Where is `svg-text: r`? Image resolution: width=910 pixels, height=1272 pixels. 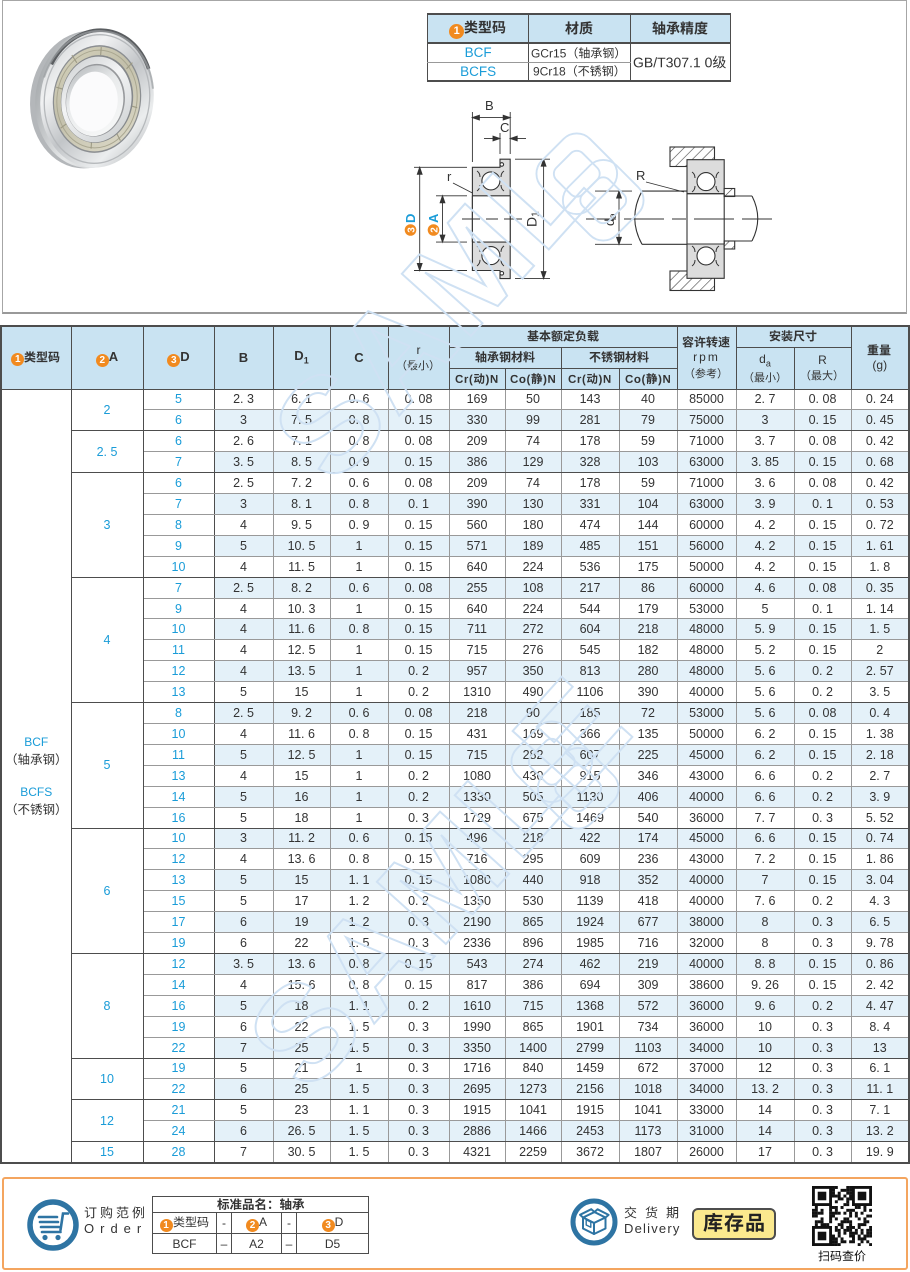
svg-text: r is located at coordinates (449, 176).